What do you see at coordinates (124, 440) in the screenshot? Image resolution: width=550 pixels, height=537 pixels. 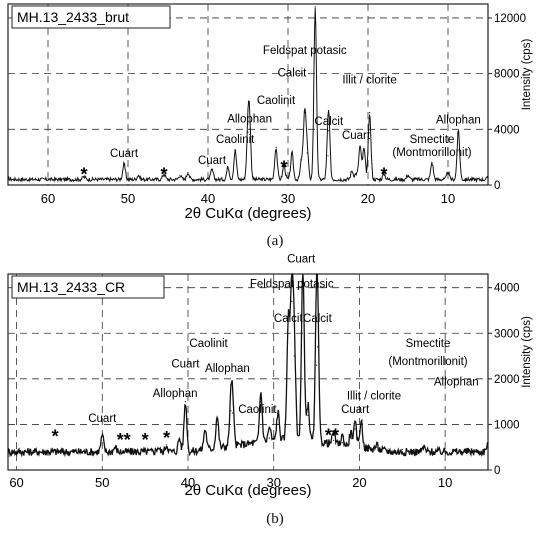 I see `peak-star-annotation: **` at bounding box center [124, 440].